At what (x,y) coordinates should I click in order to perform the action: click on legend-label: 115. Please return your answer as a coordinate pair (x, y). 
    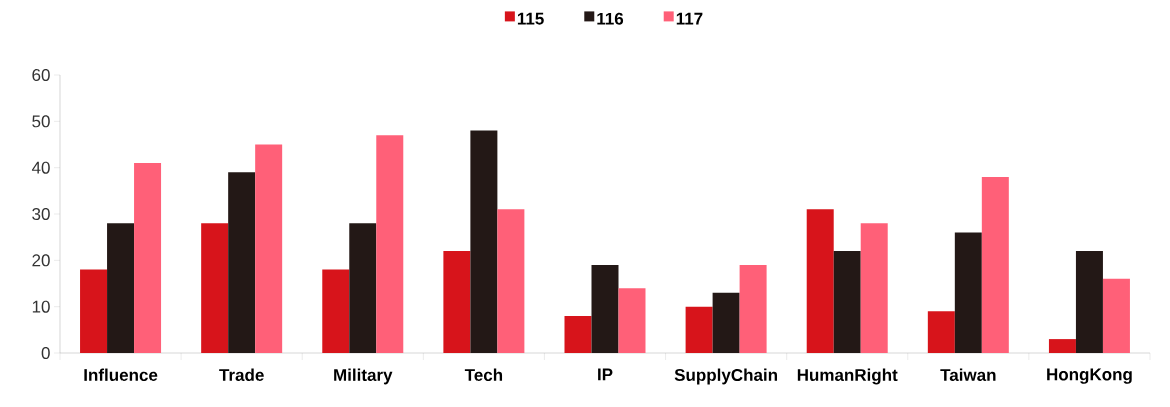
    Looking at the image, I should click on (530, 18).